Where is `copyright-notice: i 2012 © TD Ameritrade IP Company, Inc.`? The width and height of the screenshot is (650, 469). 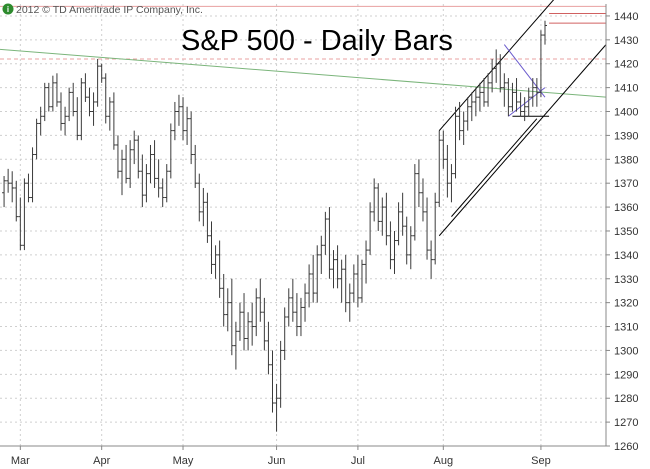
copyright-notice: i 2012 © TD Ameritrade IP Company, Inc. is located at coordinates (102, 9).